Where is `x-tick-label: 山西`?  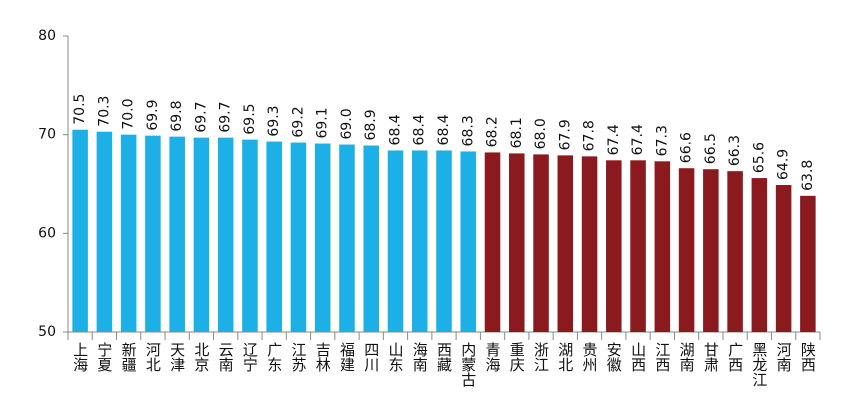 x-tick-label: 山西 is located at coordinates (638, 357).